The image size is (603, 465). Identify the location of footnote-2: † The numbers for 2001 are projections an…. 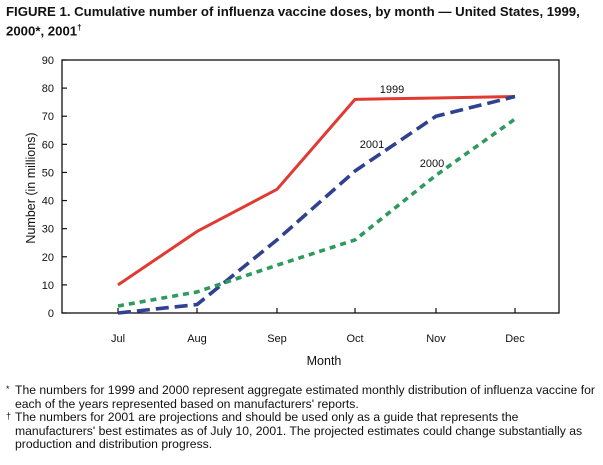
(302, 431).